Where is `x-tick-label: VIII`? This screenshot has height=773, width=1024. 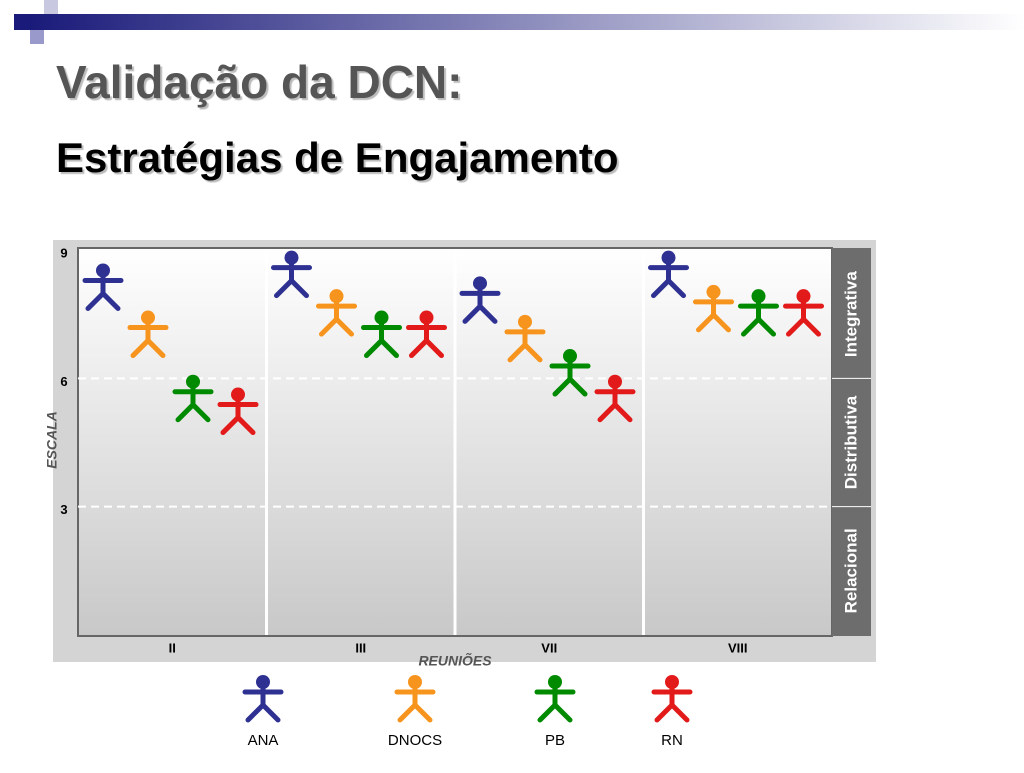
x-tick-label: VIII is located at coordinates (738, 647).